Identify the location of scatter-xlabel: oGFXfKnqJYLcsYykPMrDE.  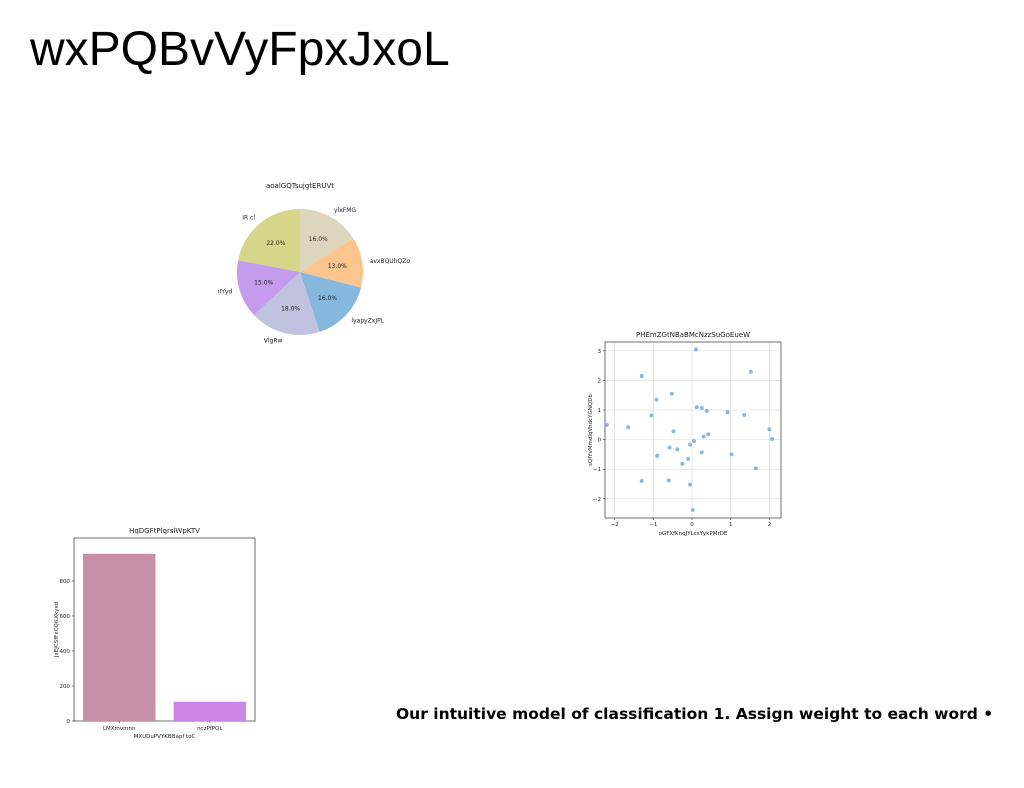
(693, 534).